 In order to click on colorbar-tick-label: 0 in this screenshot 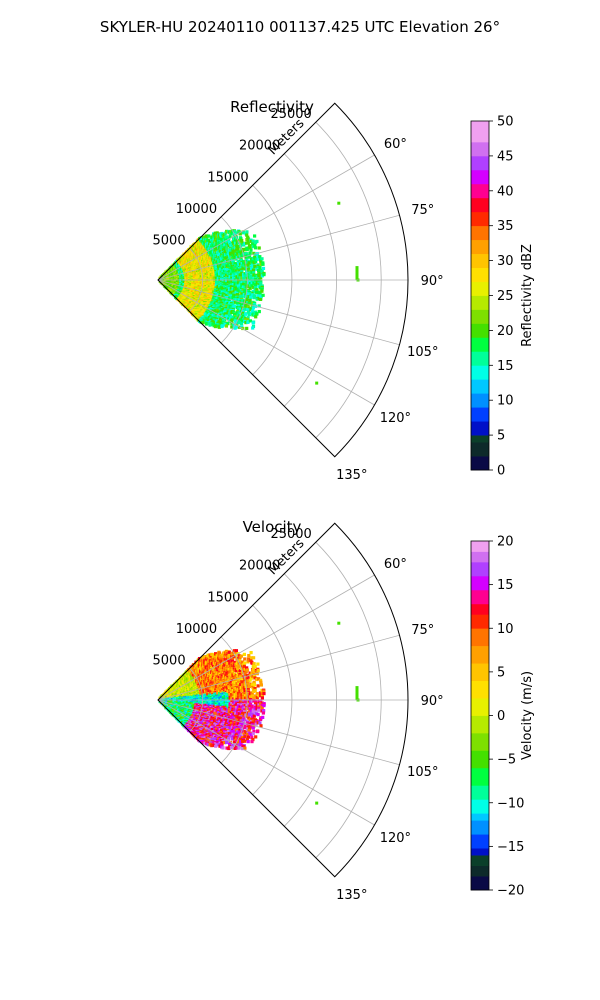, I will do `click(501, 471)`.